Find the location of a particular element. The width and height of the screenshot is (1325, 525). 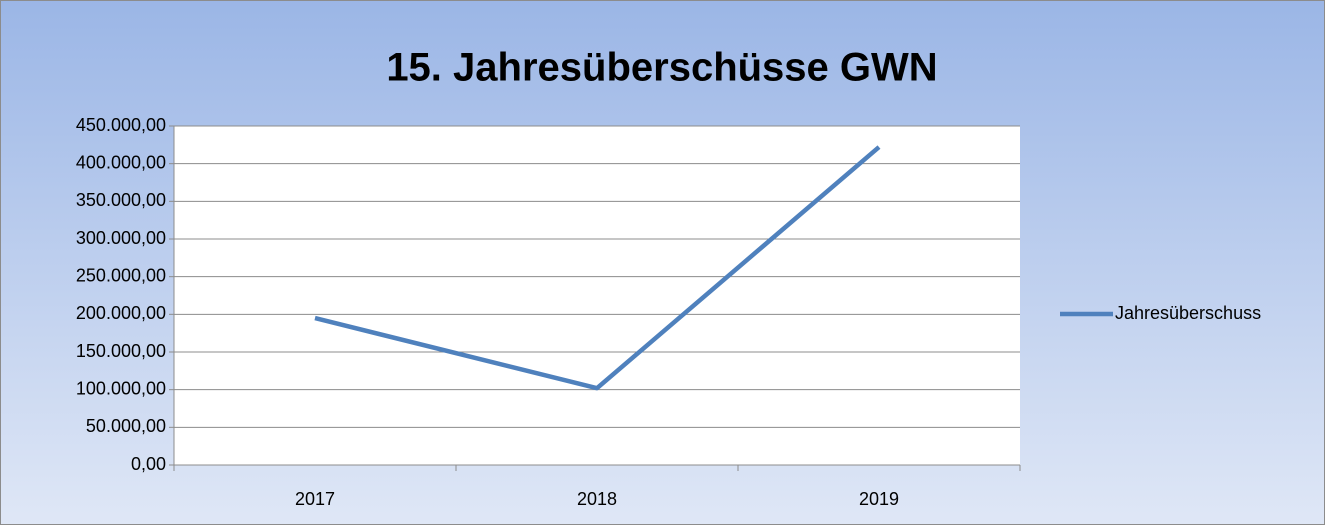

y-tick-label: 400.000,00 is located at coordinates (121, 162).